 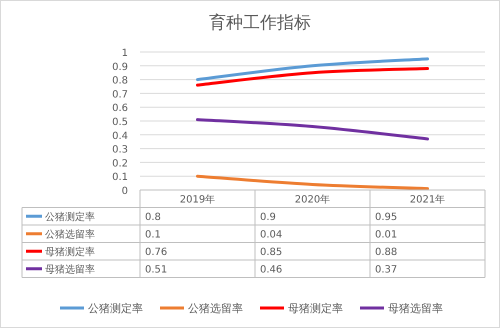 What do you see at coordinates (70, 270) in the screenshot?
I see `legend-label: 母猪选留率` at bounding box center [70, 270].